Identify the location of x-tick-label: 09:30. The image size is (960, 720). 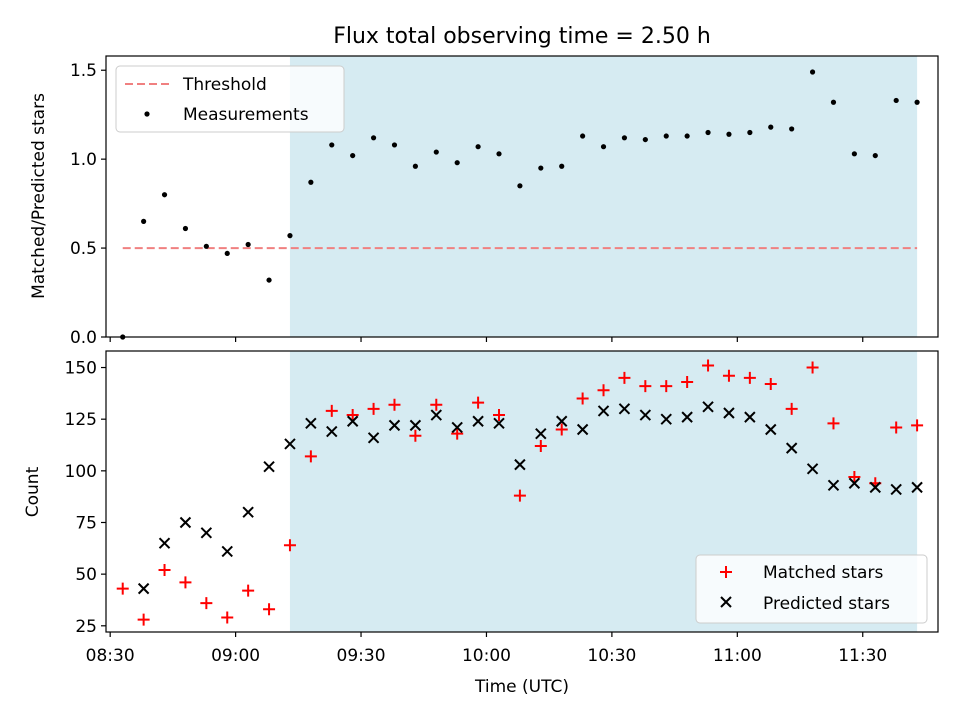
(361, 656).